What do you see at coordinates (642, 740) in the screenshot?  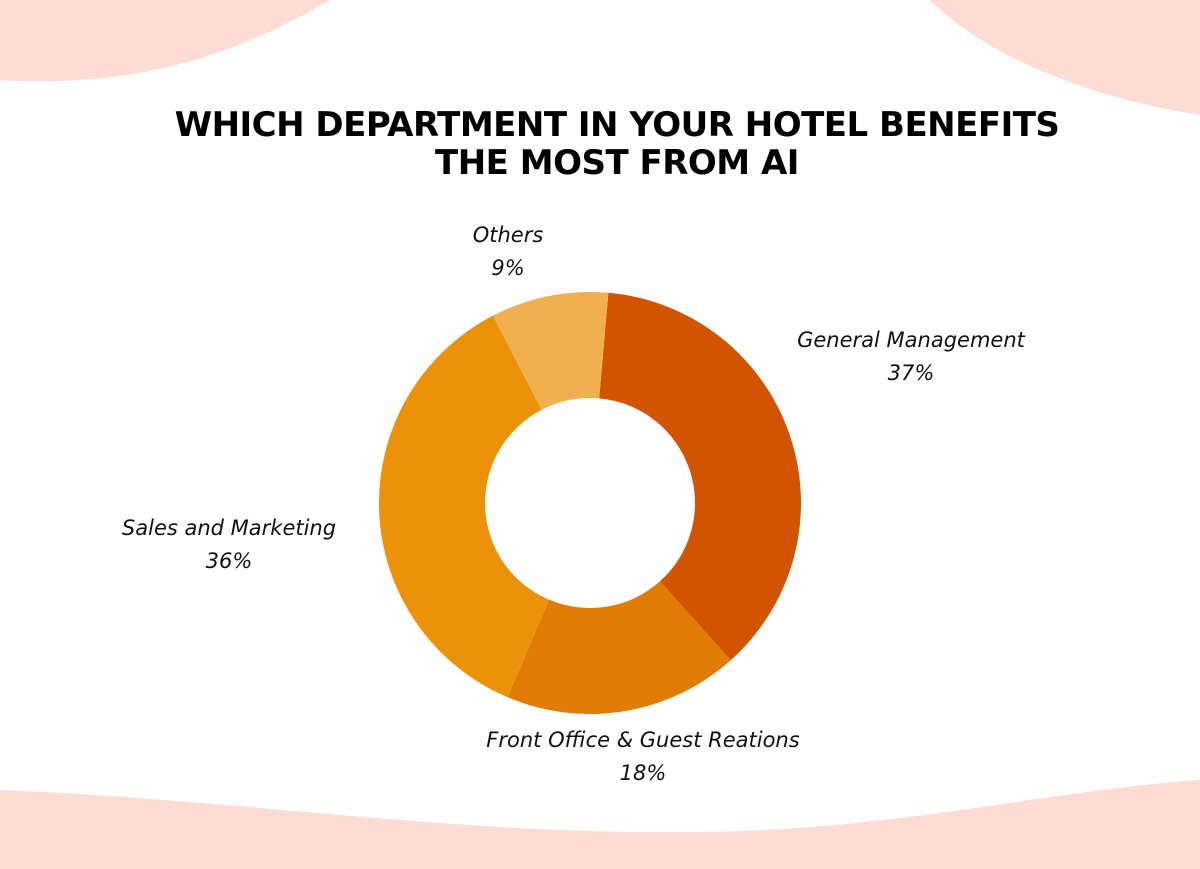 I see `slice-label: Front Office & Guest Reations` at bounding box center [642, 740].